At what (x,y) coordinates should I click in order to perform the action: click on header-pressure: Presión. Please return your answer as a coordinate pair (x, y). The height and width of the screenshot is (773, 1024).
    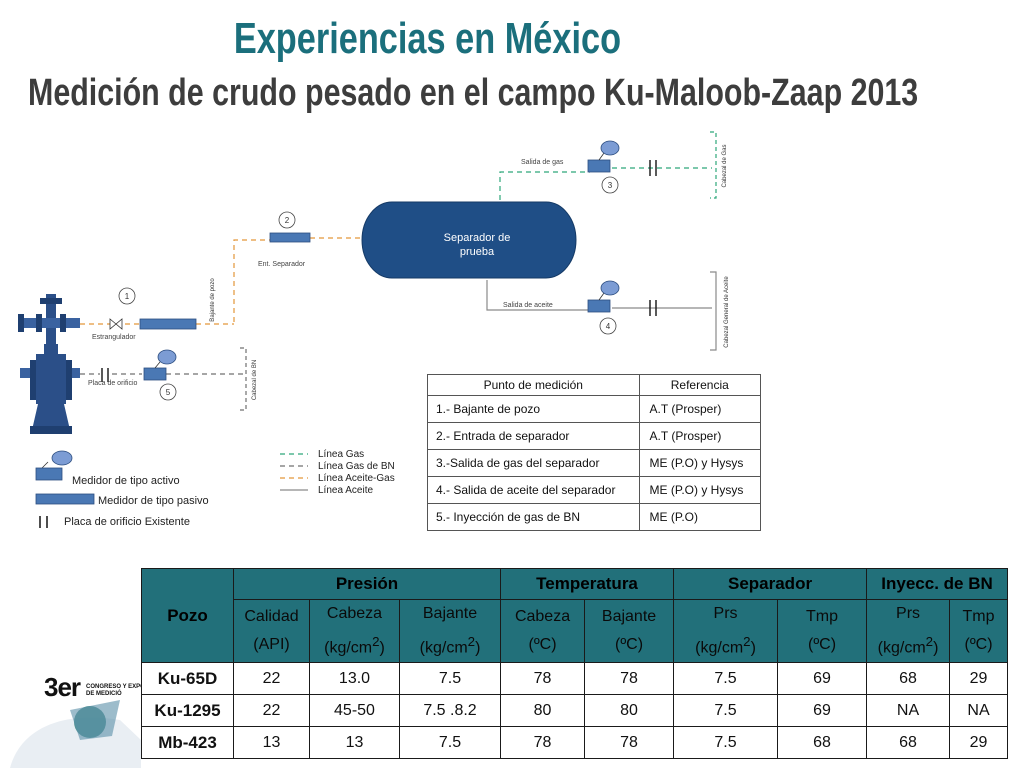
    Looking at the image, I should click on (367, 584).